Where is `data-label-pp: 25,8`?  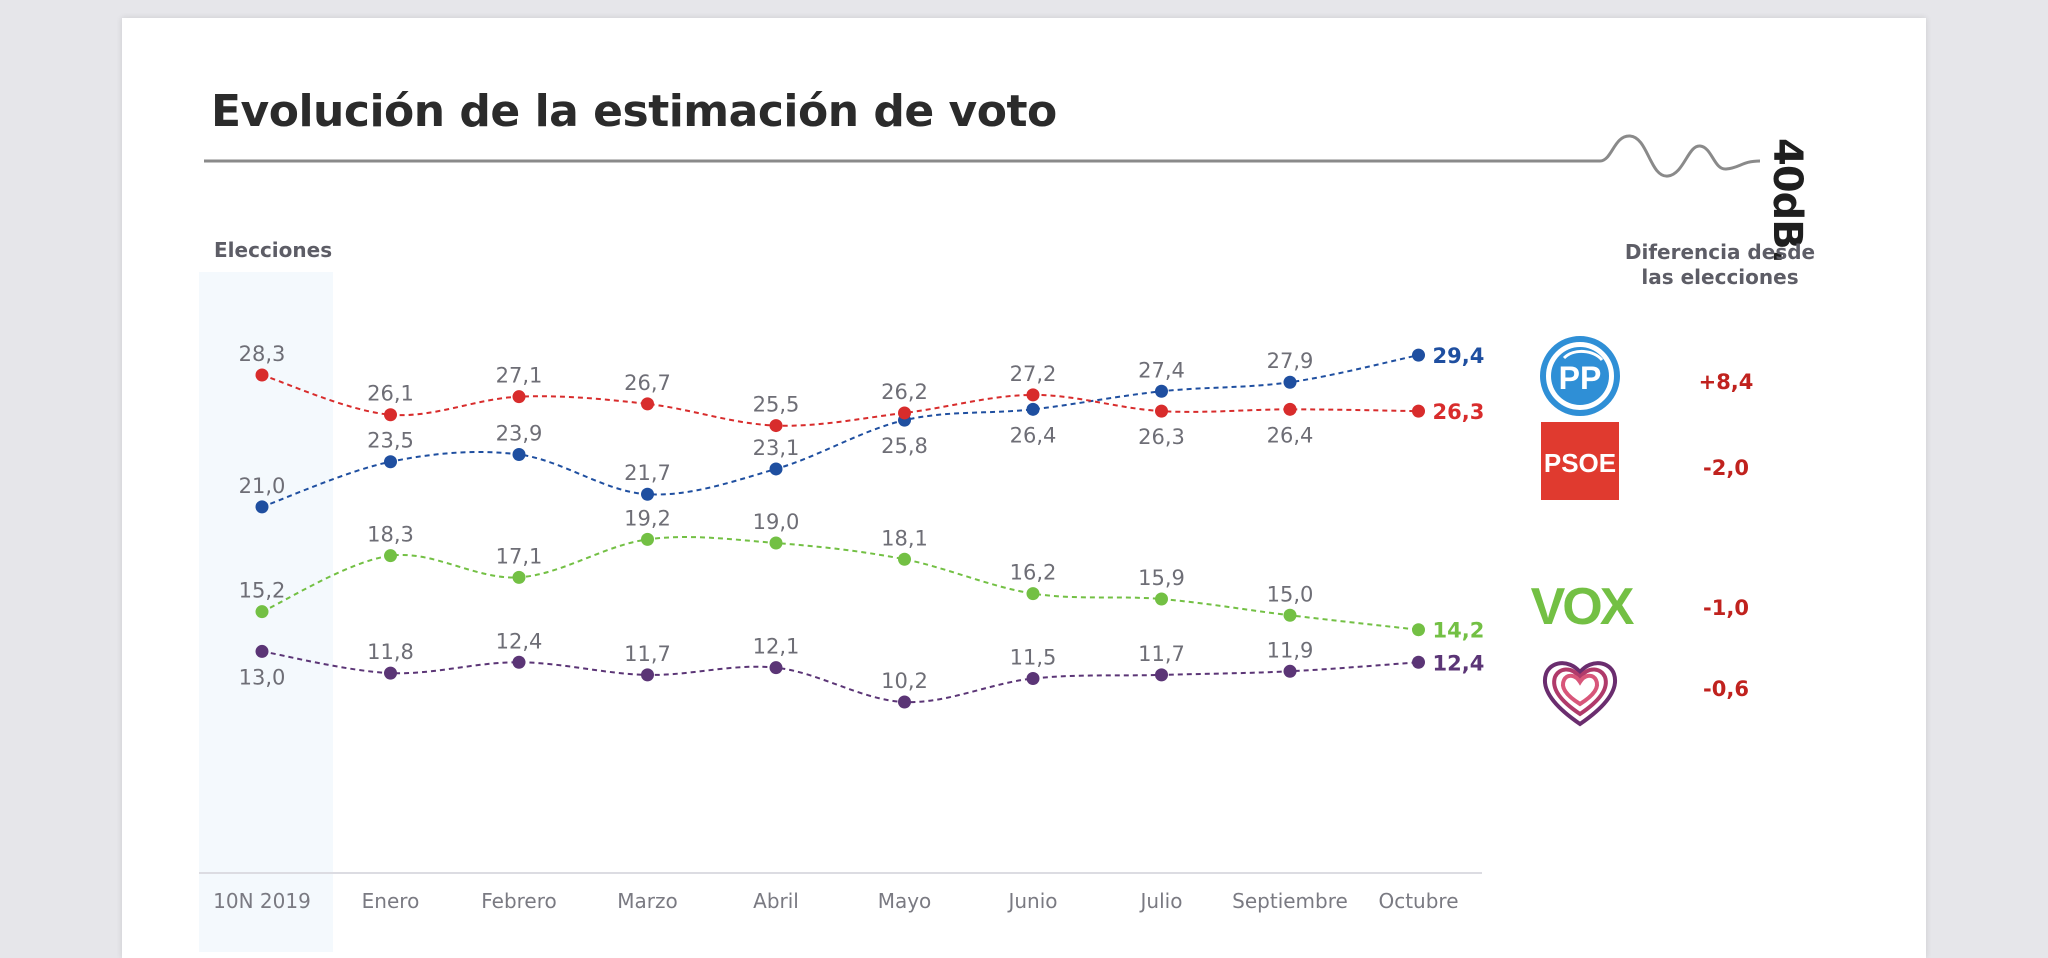 data-label-pp: 25,8 is located at coordinates (904, 446).